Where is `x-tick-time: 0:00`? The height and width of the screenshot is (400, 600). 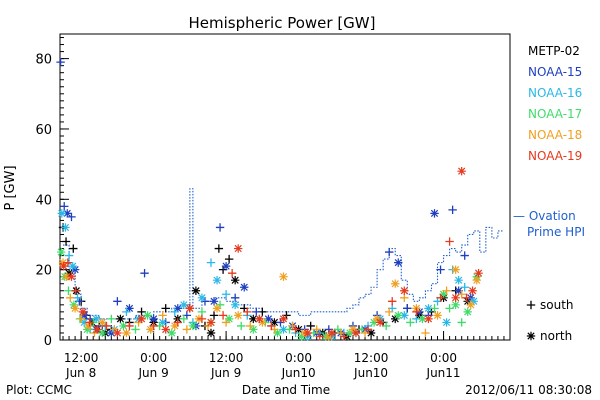
x-tick-time: 0:00 is located at coordinates (443, 358).